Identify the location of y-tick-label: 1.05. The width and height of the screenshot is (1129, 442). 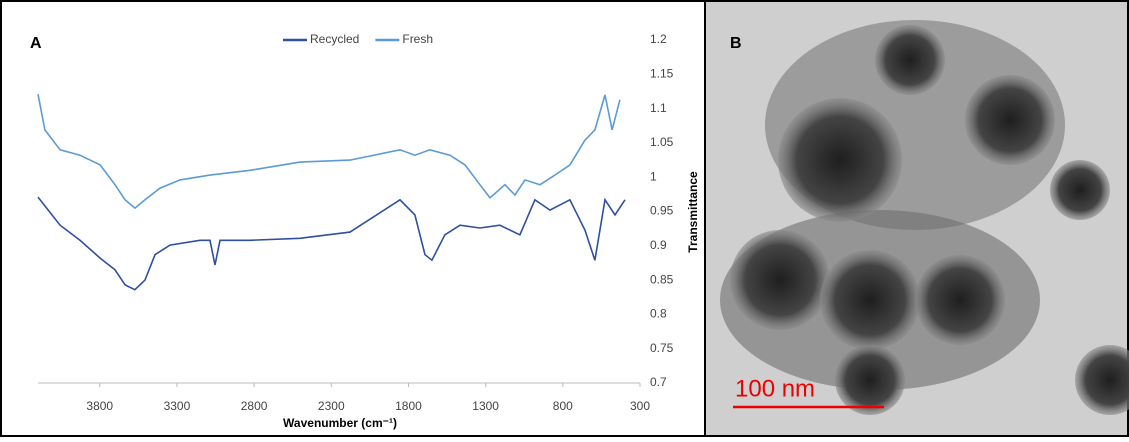
(662, 142).